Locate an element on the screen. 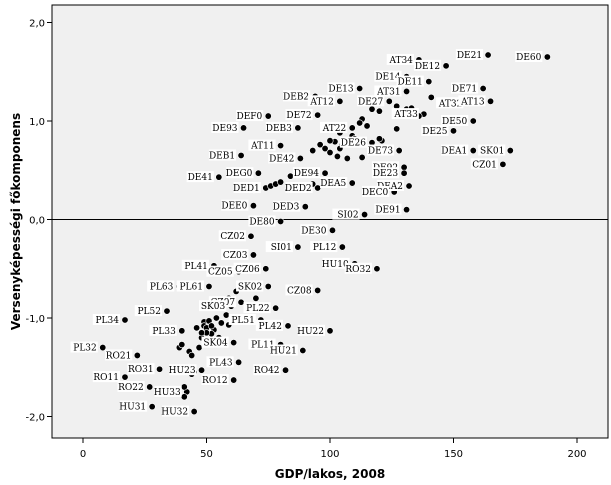 This screenshot has height=485, width=611. point-label: DEF0 is located at coordinates (249, 117).